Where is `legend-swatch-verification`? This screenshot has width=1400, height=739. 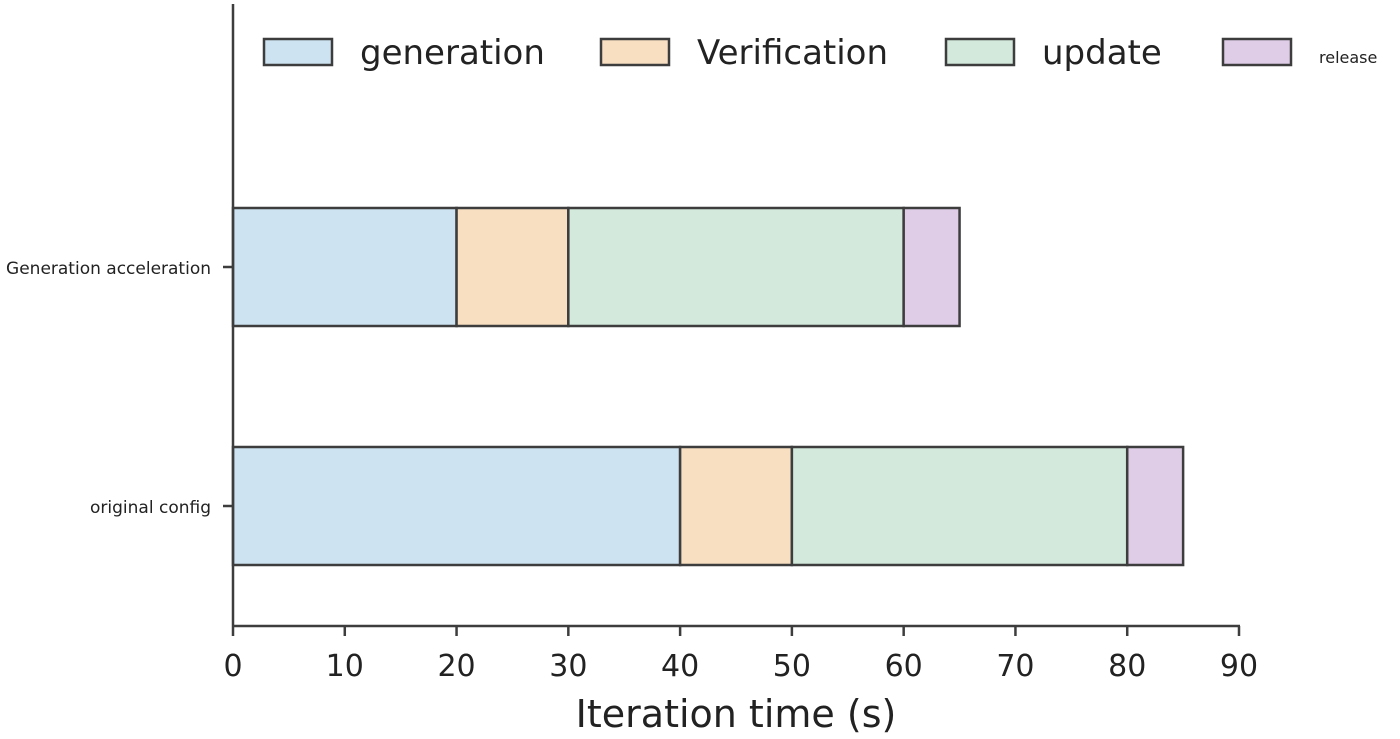
legend-swatch-verification is located at coordinates (635, 52).